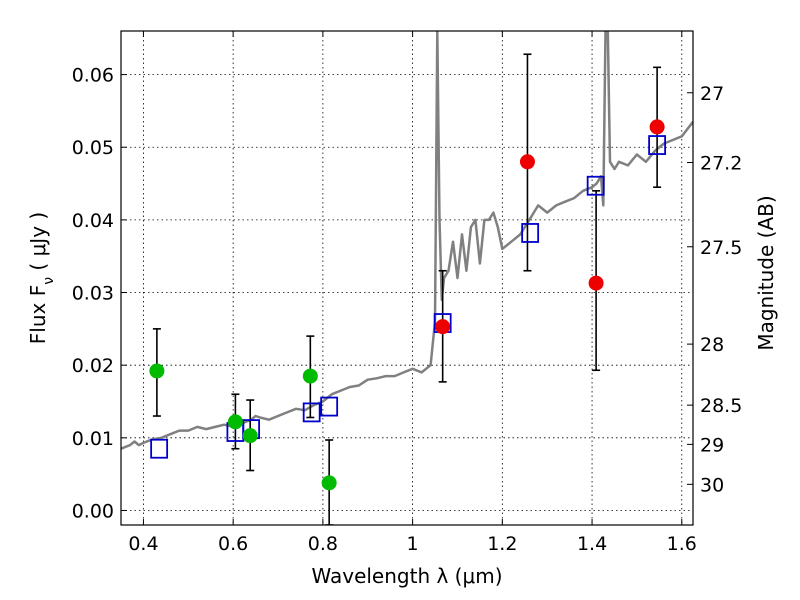  Describe the element at coordinates (721, 163) in the screenshot. I see `magnitude-tick-label: 27.2` at that location.